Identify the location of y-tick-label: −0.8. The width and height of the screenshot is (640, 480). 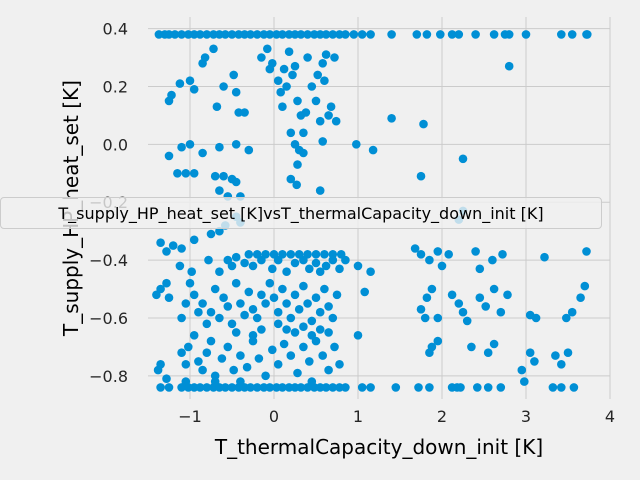
(108, 376).